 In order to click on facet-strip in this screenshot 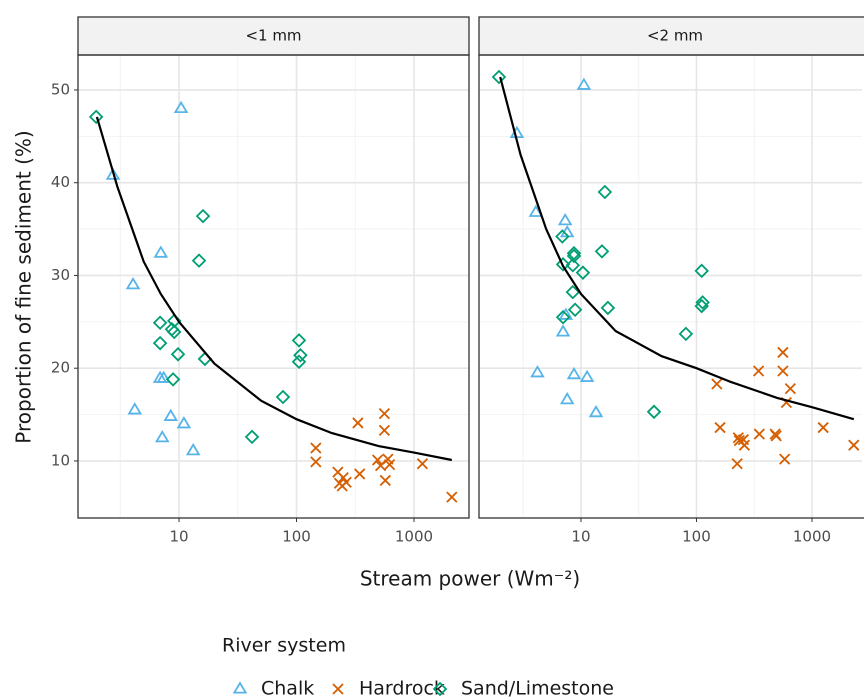, I will do `click(671, 36)`.